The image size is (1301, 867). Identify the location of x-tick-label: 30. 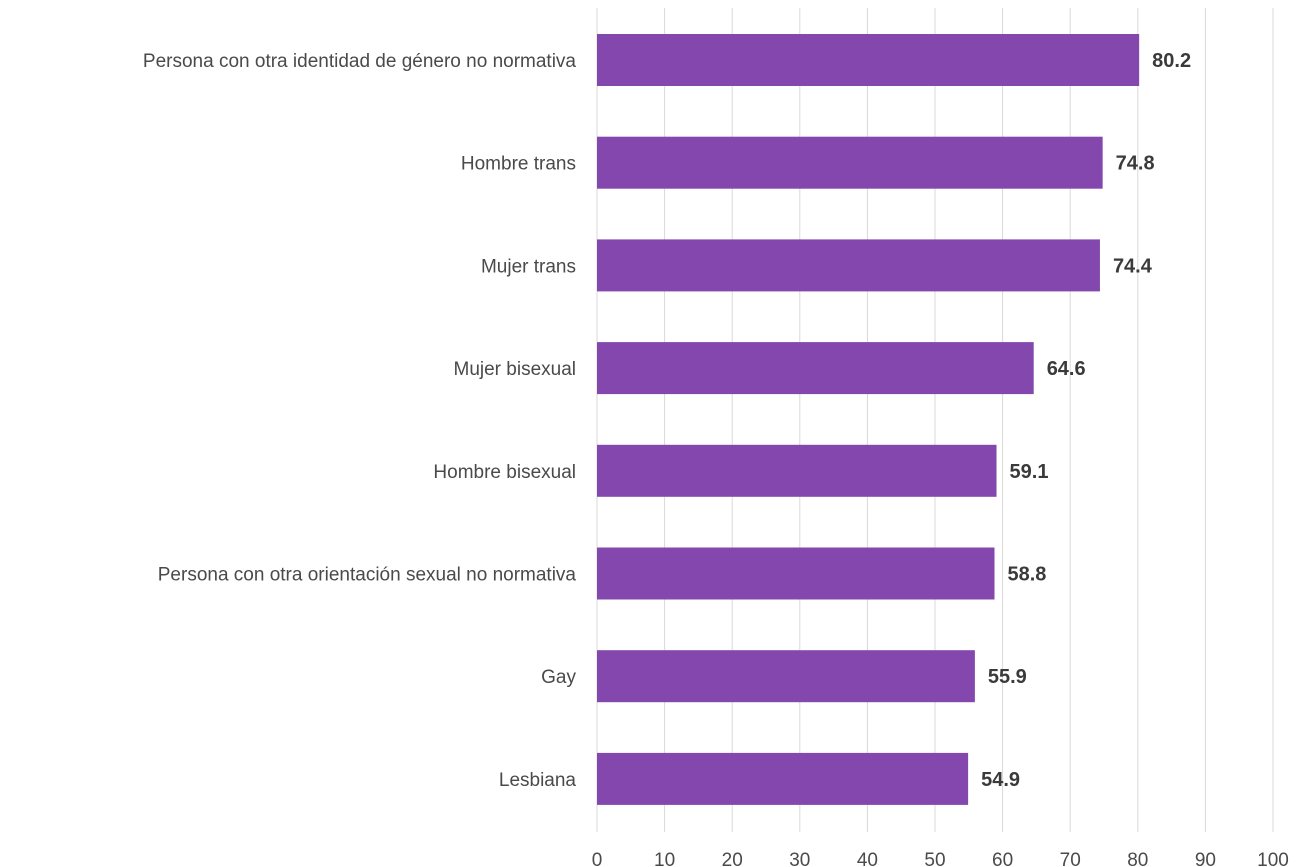
(799, 858).